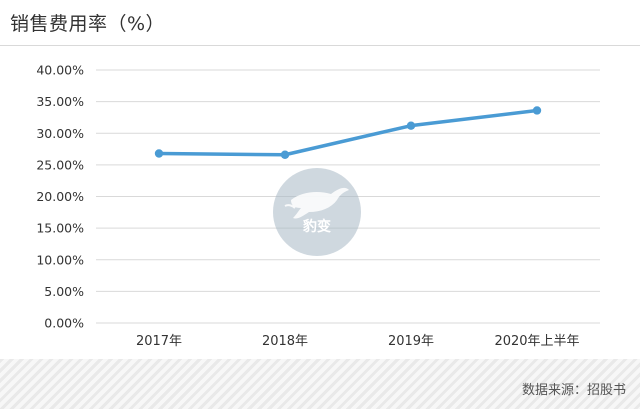 The image size is (640, 409). I want to click on y-tick-label: 20.00%, so click(60, 196).